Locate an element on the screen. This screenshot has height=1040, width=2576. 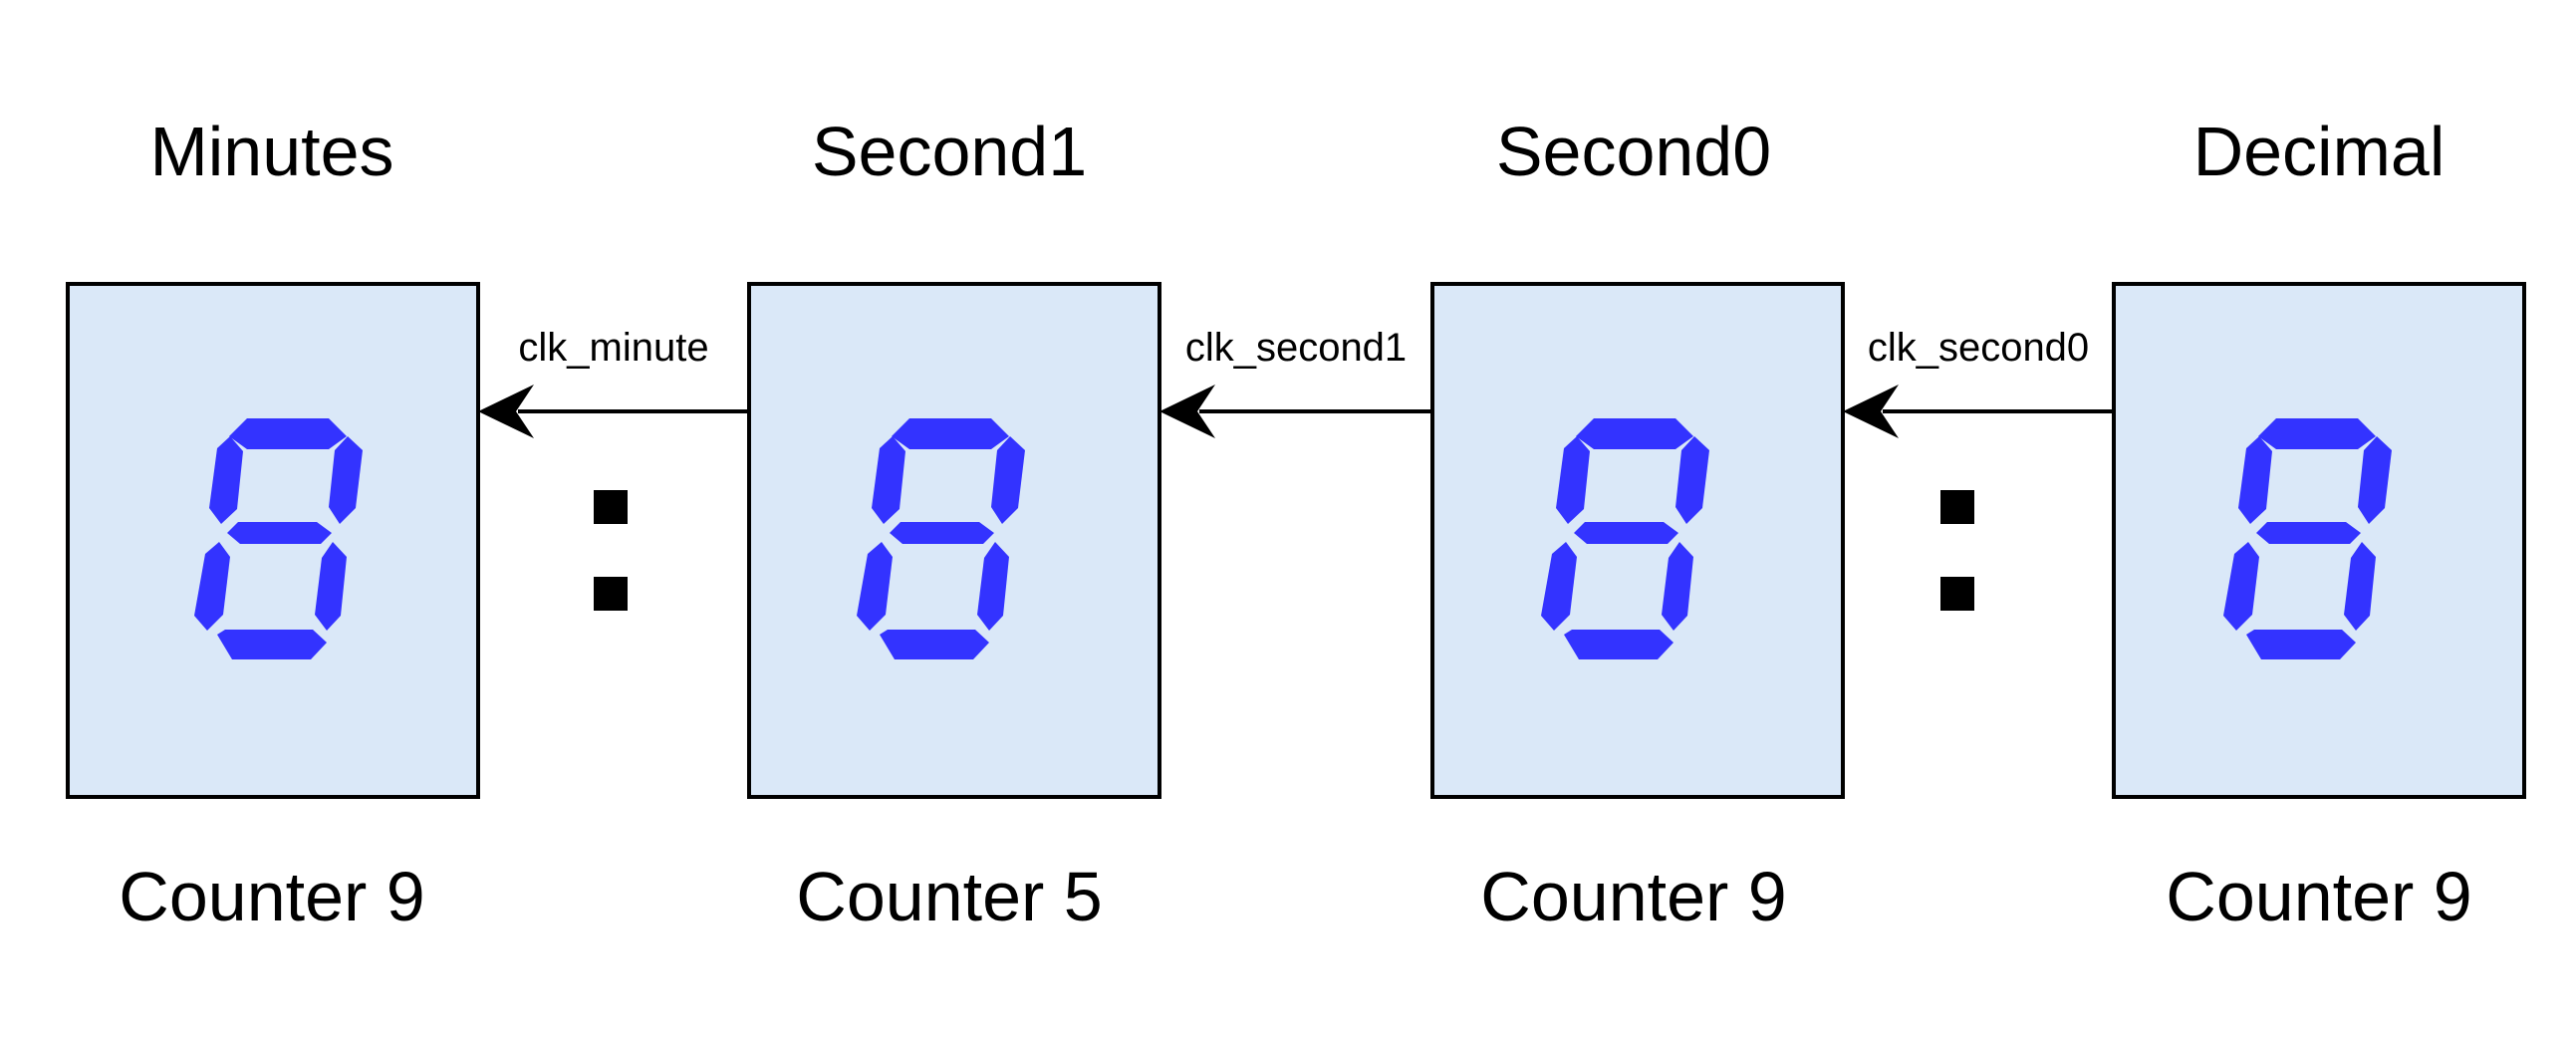
display-title: Second1 is located at coordinates (949, 151).